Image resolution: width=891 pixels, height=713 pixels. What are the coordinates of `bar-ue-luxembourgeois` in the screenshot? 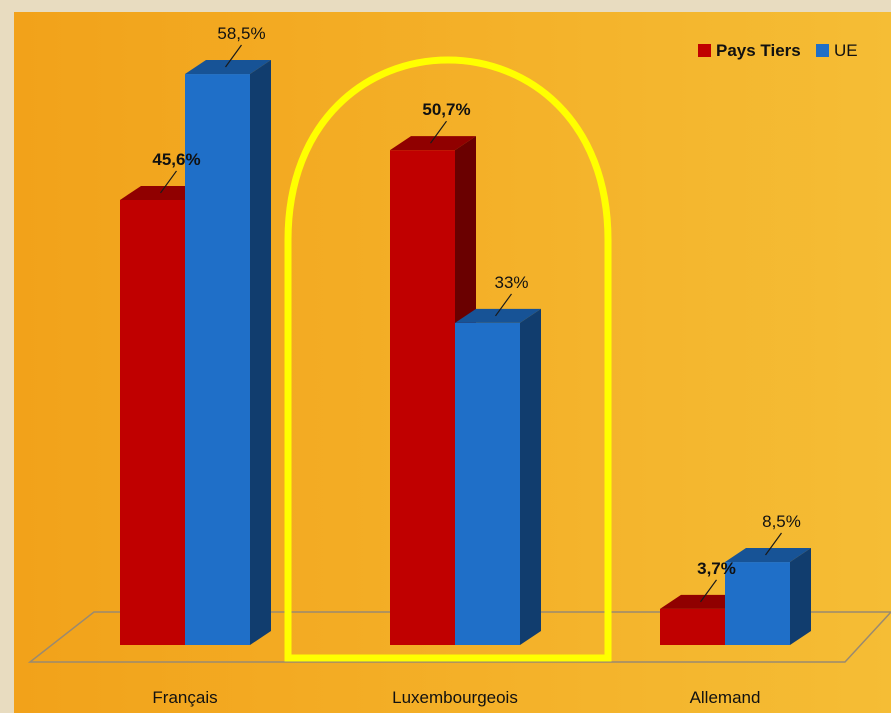 It's located at (498, 476).